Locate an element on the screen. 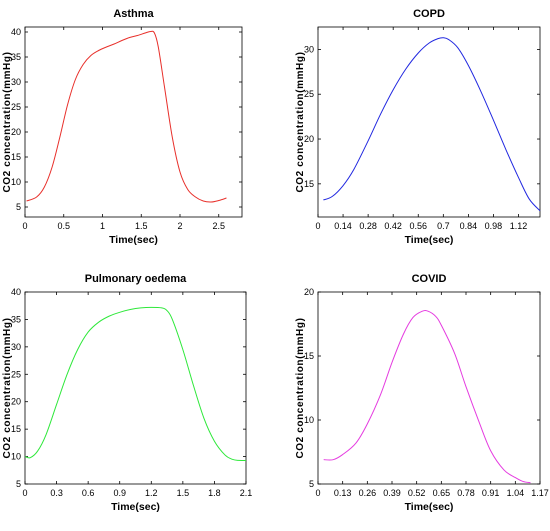 This screenshot has height=531, width=550. chart-pulmonary-oedema-xtick-label: 1.2 is located at coordinates (151, 493).